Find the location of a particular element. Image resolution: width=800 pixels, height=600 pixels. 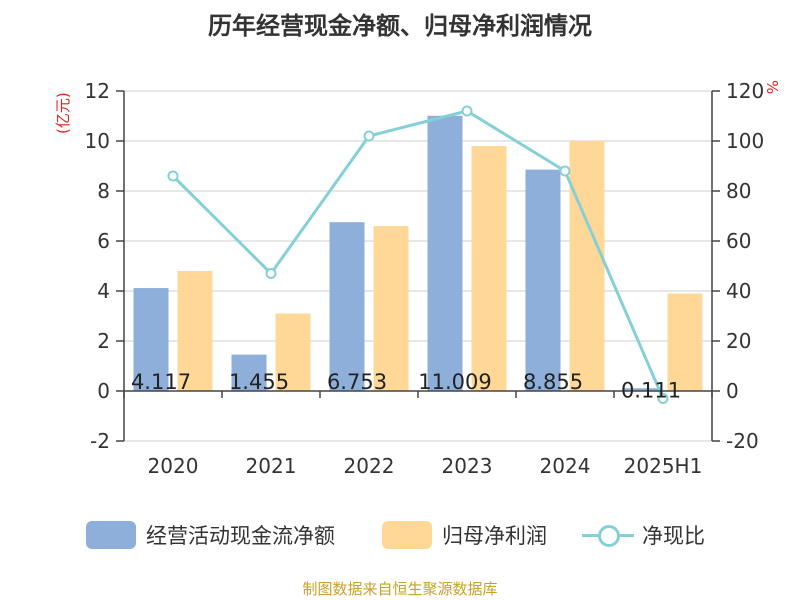

data-label-cashflow: 4.117 is located at coordinates (161, 382).